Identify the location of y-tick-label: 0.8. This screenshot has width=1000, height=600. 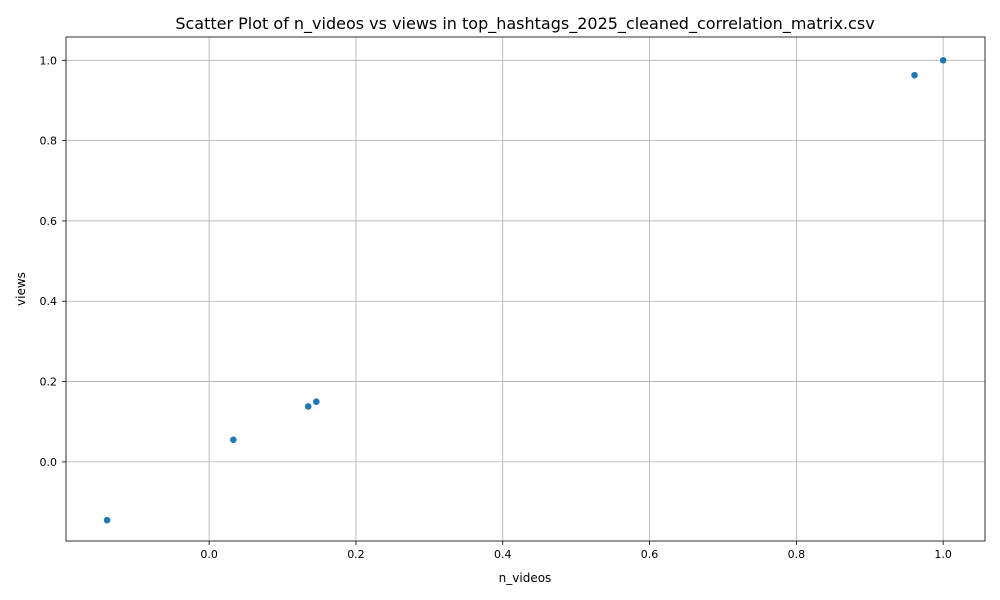
(49, 141).